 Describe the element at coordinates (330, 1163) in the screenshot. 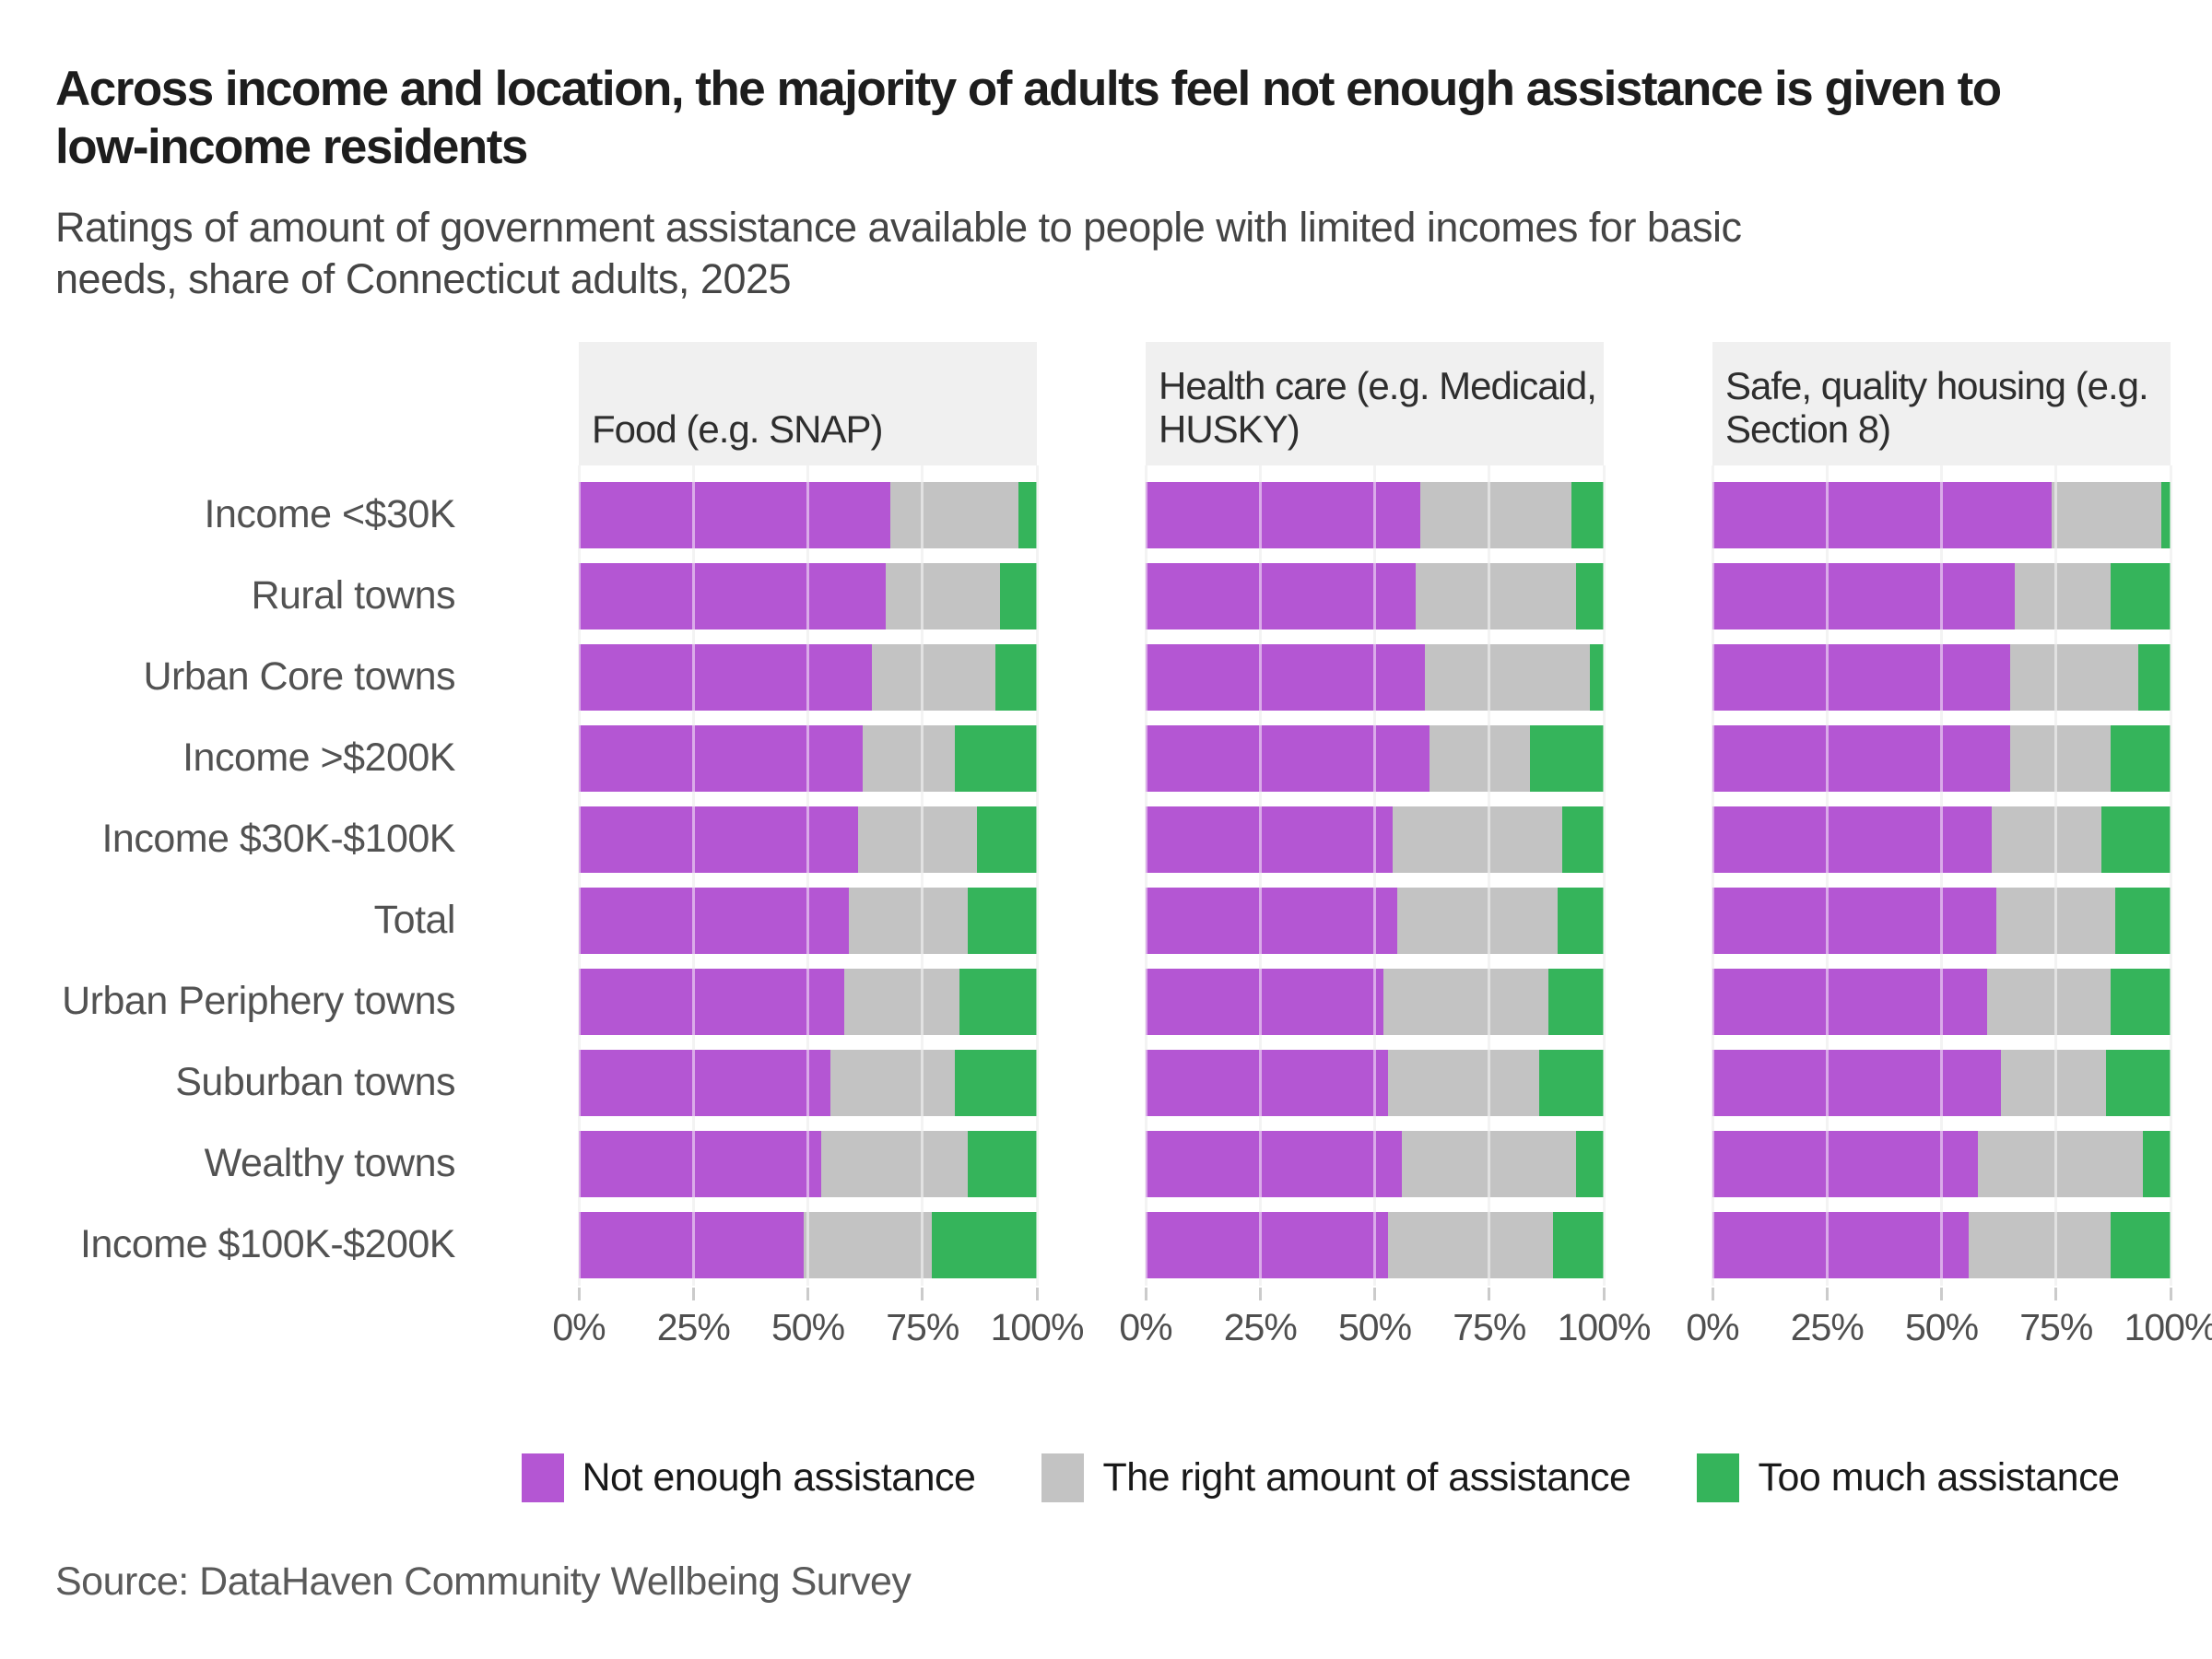

I see `category-label: Wealthy towns` at that location.